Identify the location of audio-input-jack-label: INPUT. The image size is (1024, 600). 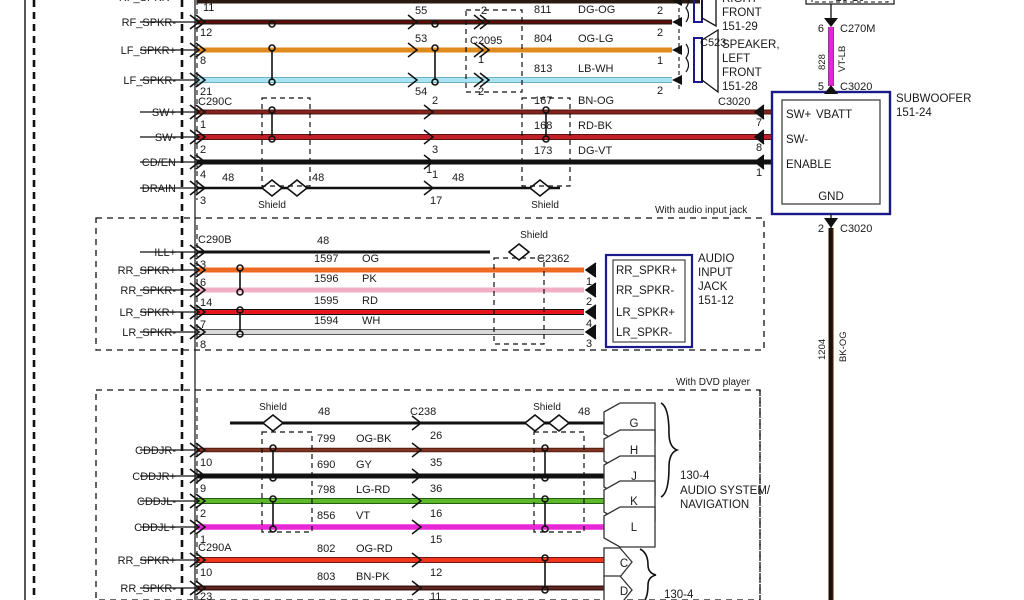
(715, 273).